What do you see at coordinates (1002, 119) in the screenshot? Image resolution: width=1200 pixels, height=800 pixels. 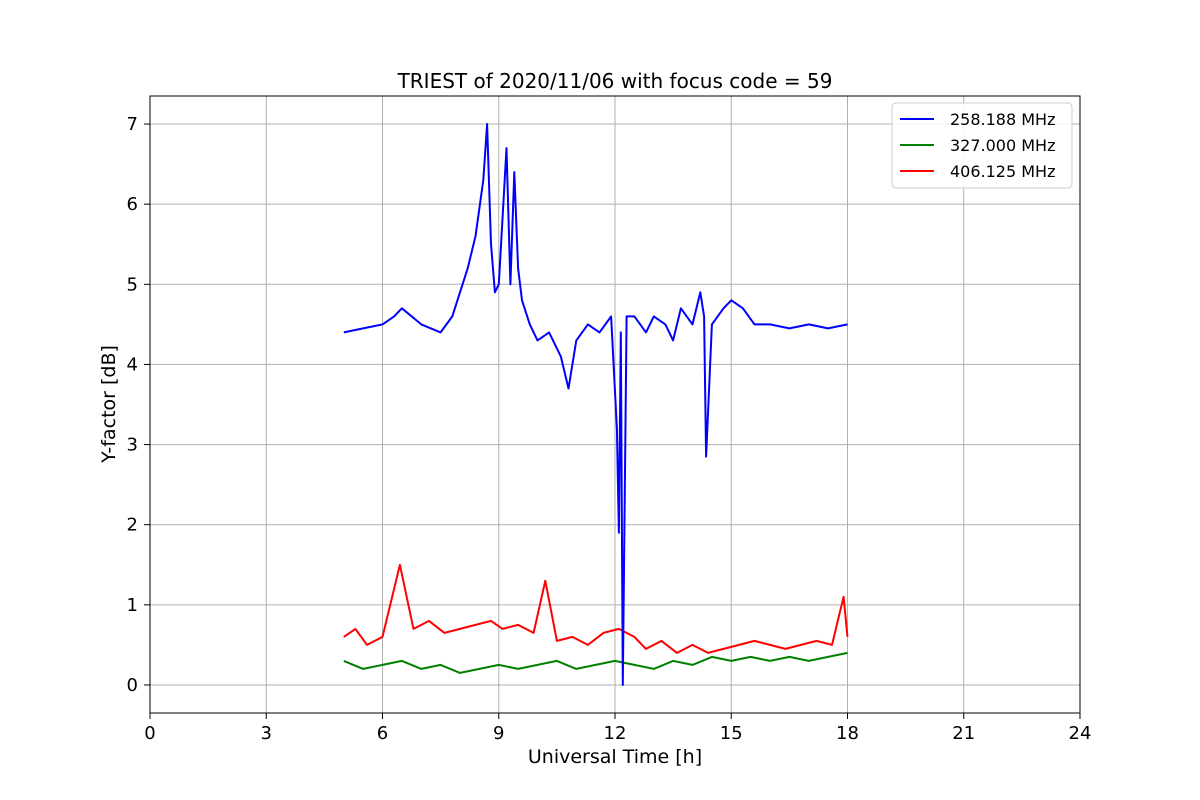 I see `legend-label-258mhz: 258.188 MHz` at bounding box center [1002, 119].